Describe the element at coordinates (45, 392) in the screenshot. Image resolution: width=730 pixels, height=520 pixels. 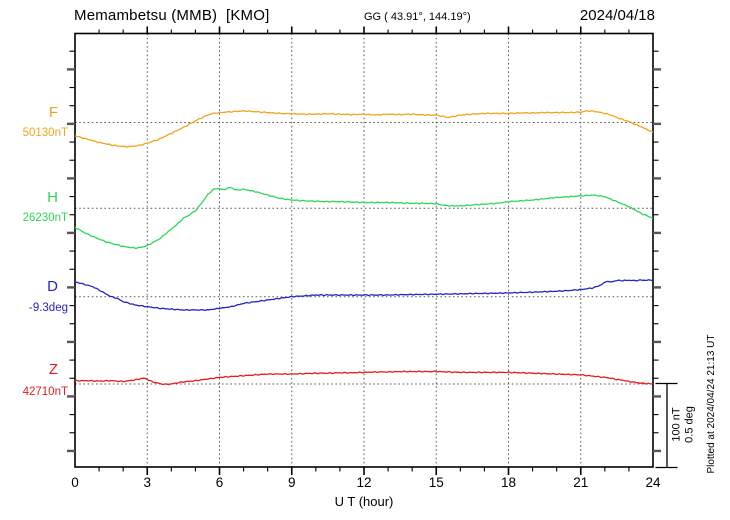
I see `channel-baseline-z: 42710nT` at that location.